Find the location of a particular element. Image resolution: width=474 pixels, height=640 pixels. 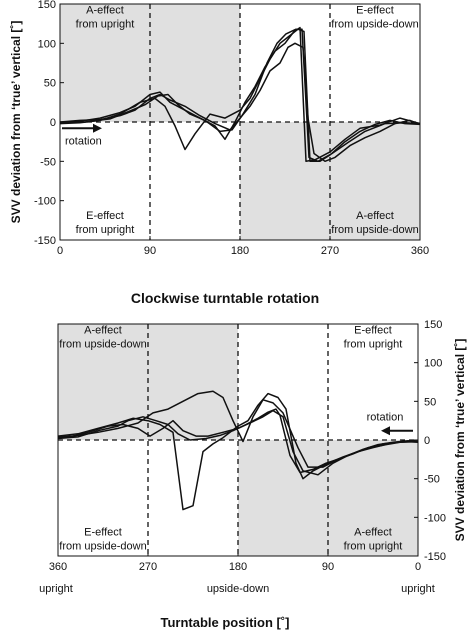

turntable-position-title: Turntable position [˚] is located at coordinates (224, 622).